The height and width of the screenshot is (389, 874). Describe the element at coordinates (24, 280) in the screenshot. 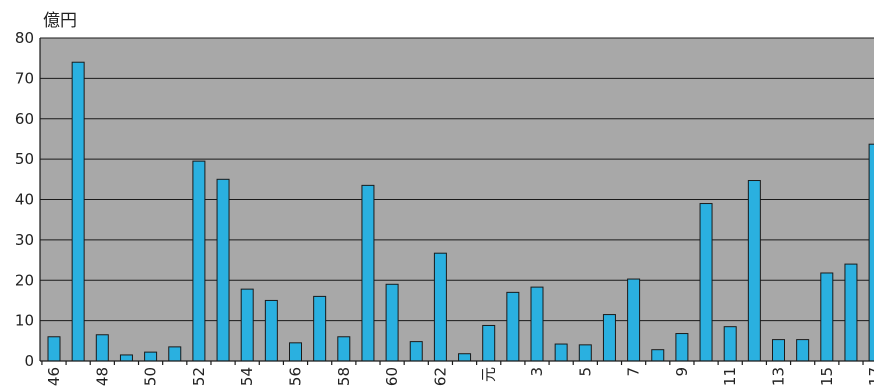

I see `y-tick-label: 20` at that location.